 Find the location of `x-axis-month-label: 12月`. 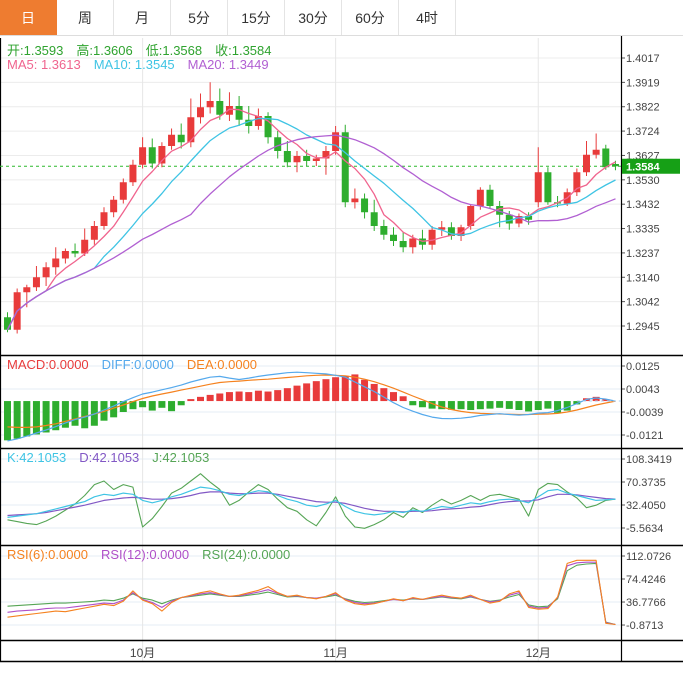

x-axis-month-label: 12月 is located at coordinates (538, 653).